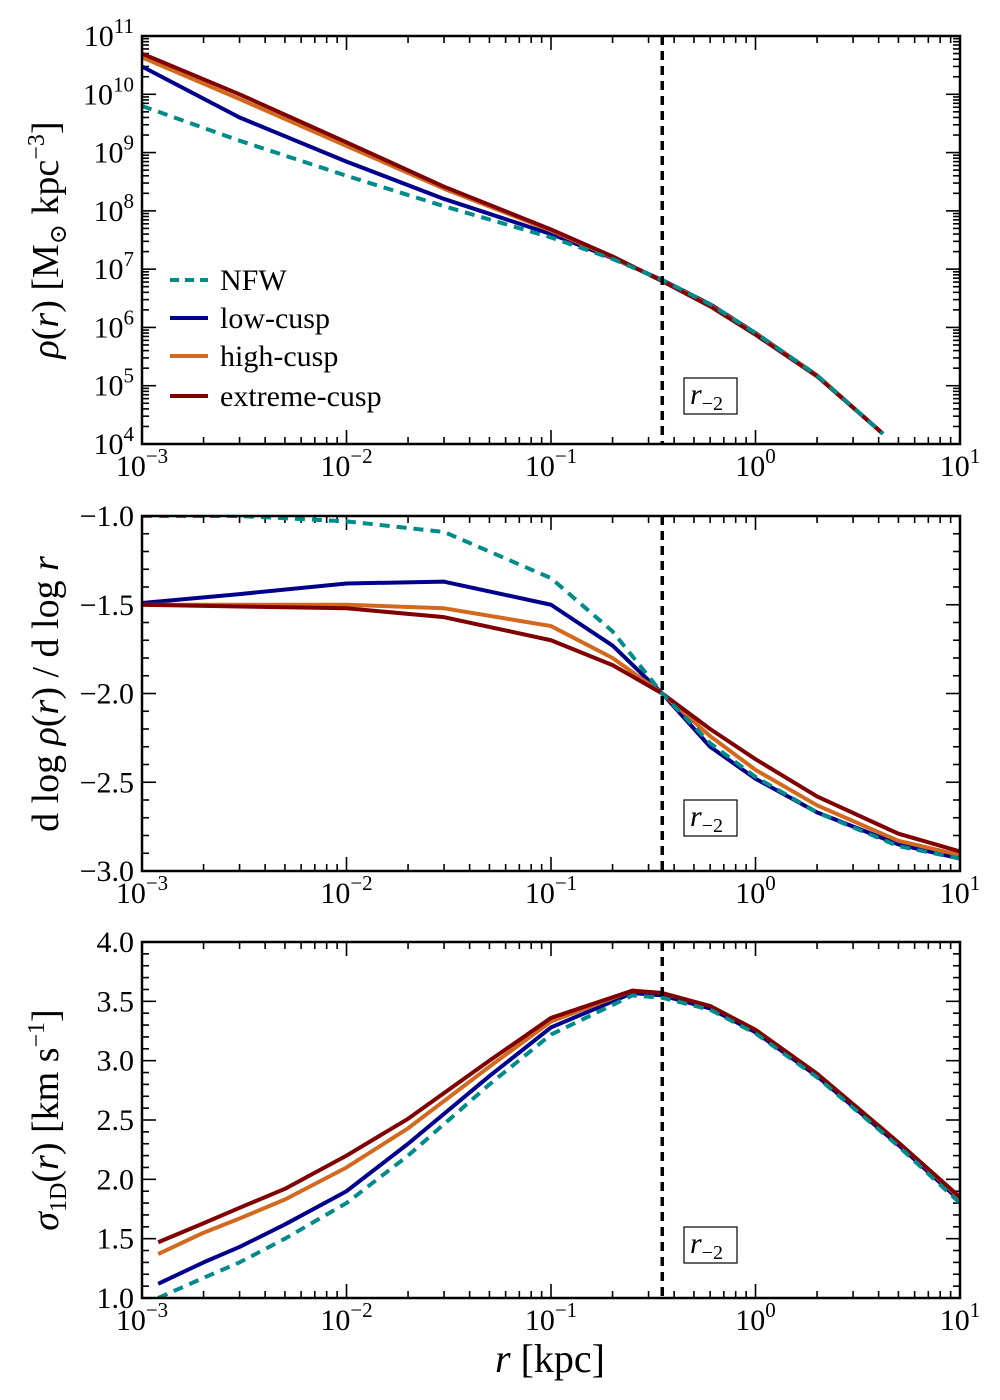 The width and height of the screenshot is (1000, 1400). Describe the element at coordinates (109, 33) in the screenshot. I see `density-y-tick-label: 10¹¹` at that location.